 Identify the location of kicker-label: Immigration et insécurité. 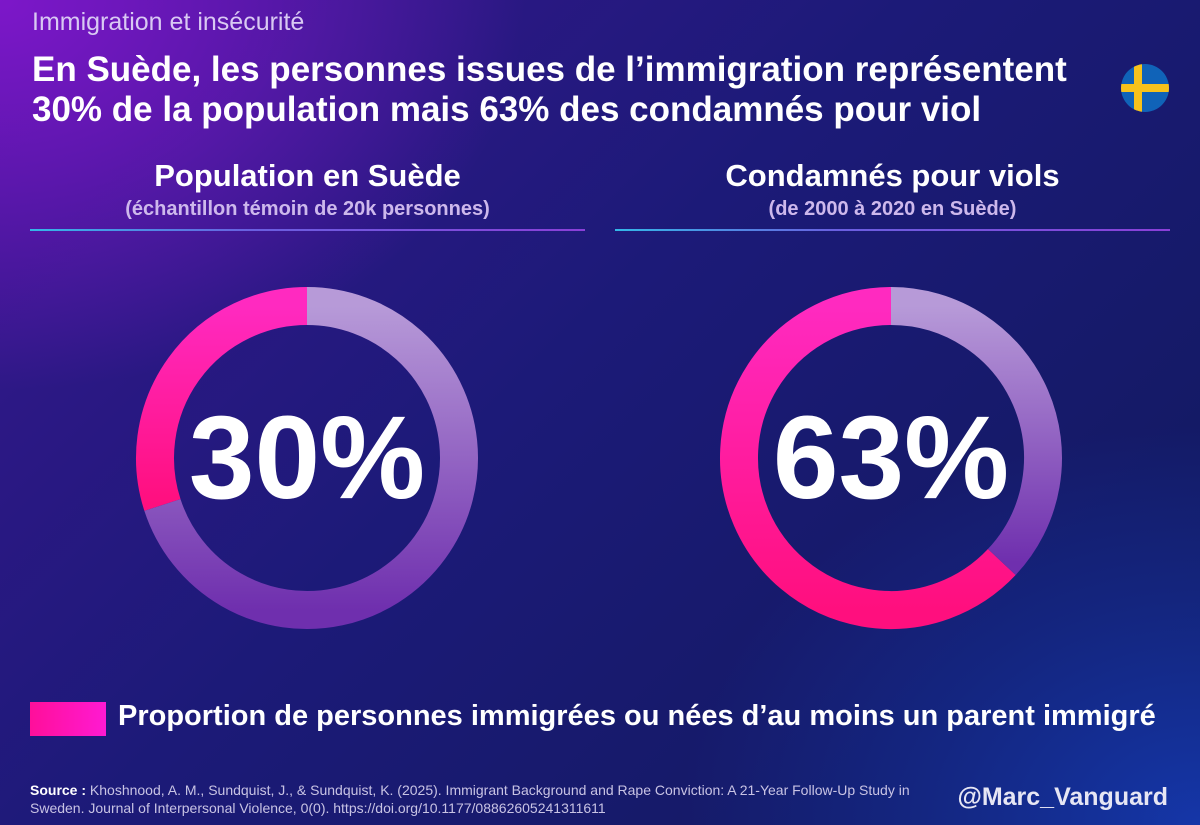
(168, 22).